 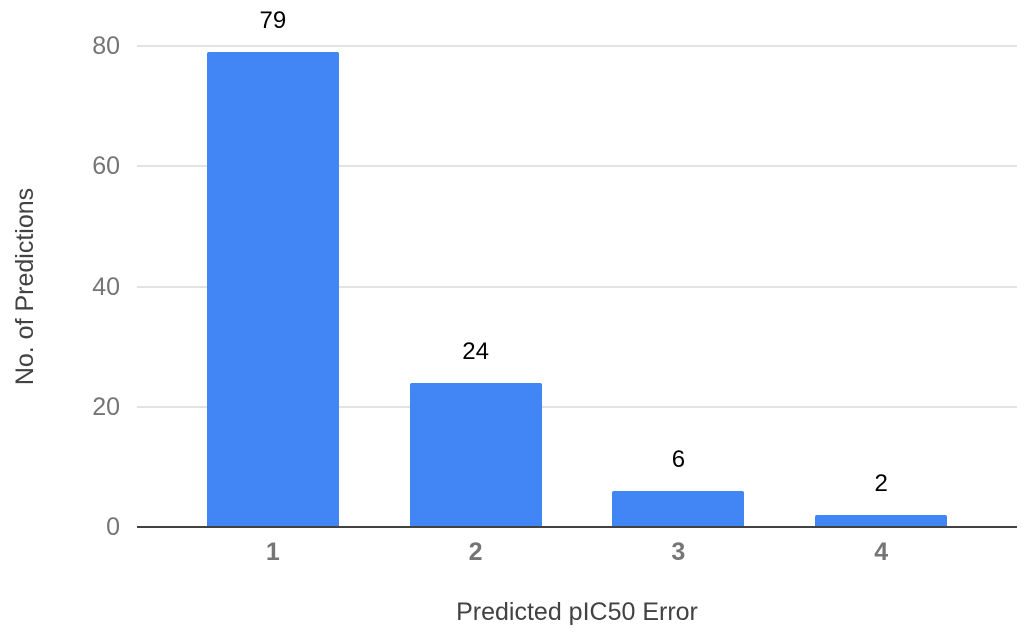 I want to click on x-category-label: 1, so click(x=272, y=552).